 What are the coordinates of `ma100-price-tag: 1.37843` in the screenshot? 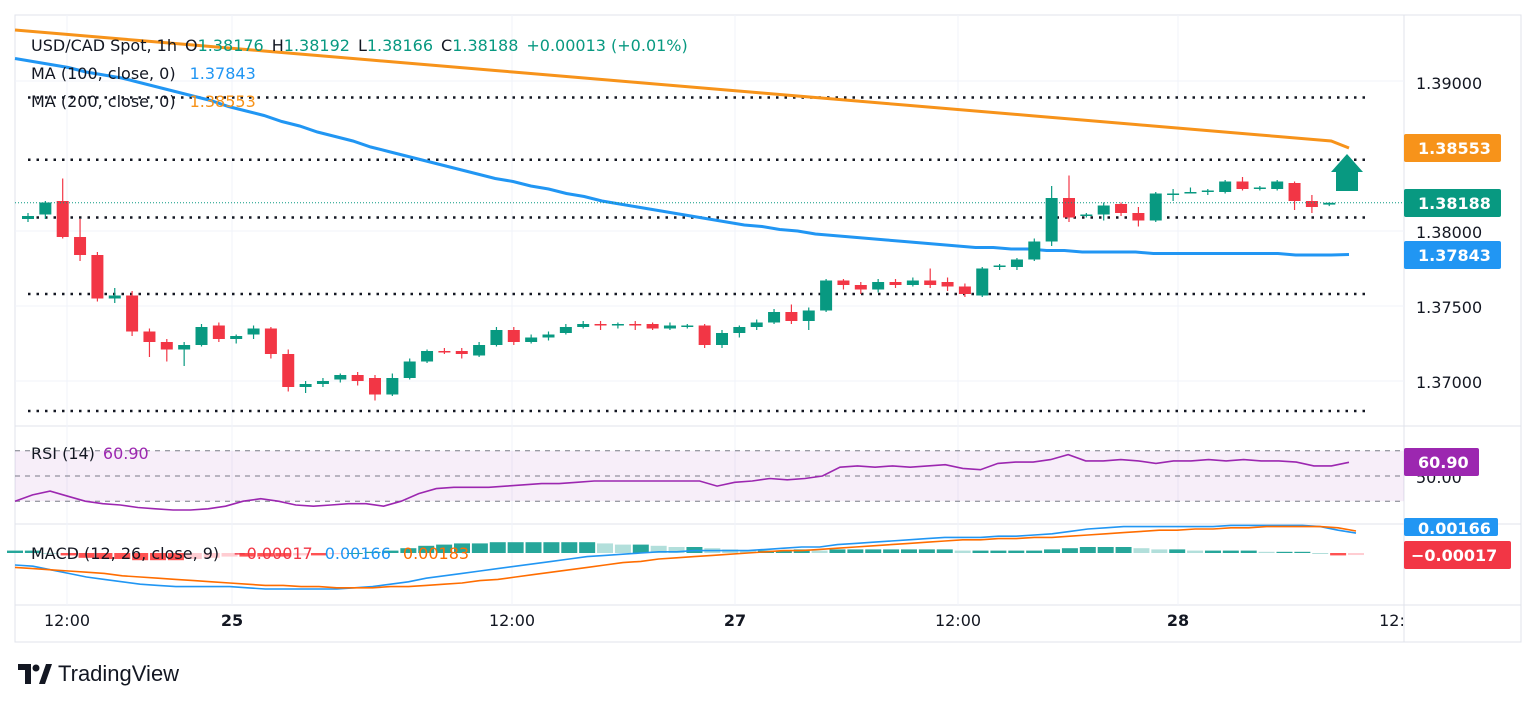 It's located at (1452, 255).